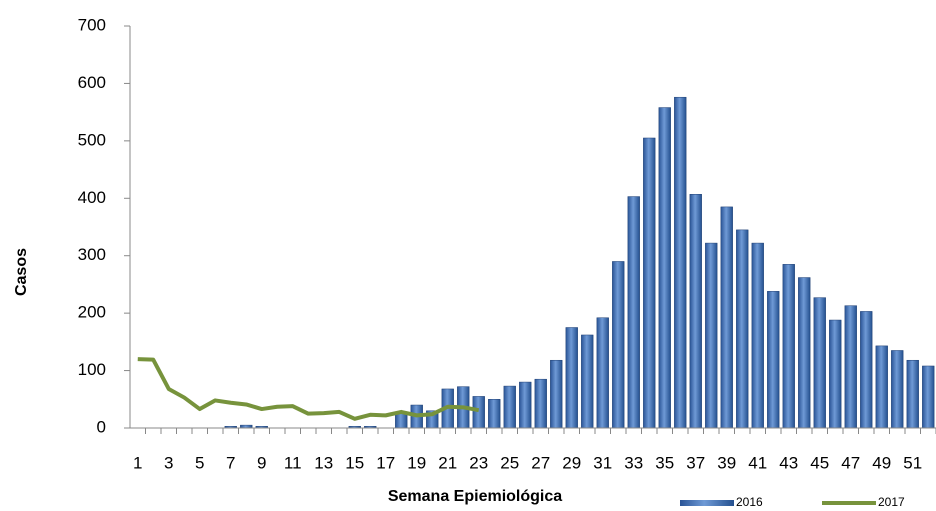 This screenshot has width=936, height=511. I want to click on x-tick-label: 5, so click(199, 462).